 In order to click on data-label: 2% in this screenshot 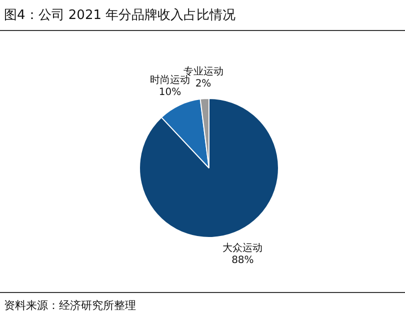, I will do `click(203, 84)`.